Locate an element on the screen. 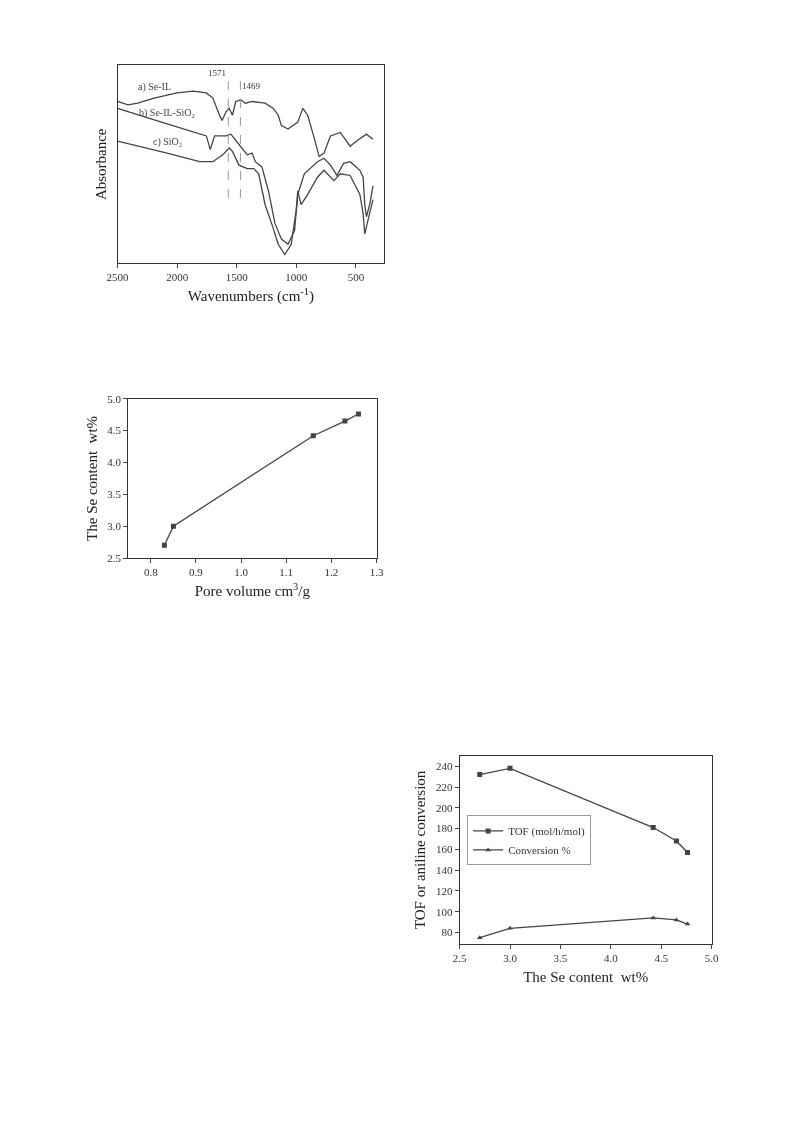 Image resolution: width=793 pixels, height=1121 pixels. x-tick-label: 1.2 is located at coordinates (331, 572).